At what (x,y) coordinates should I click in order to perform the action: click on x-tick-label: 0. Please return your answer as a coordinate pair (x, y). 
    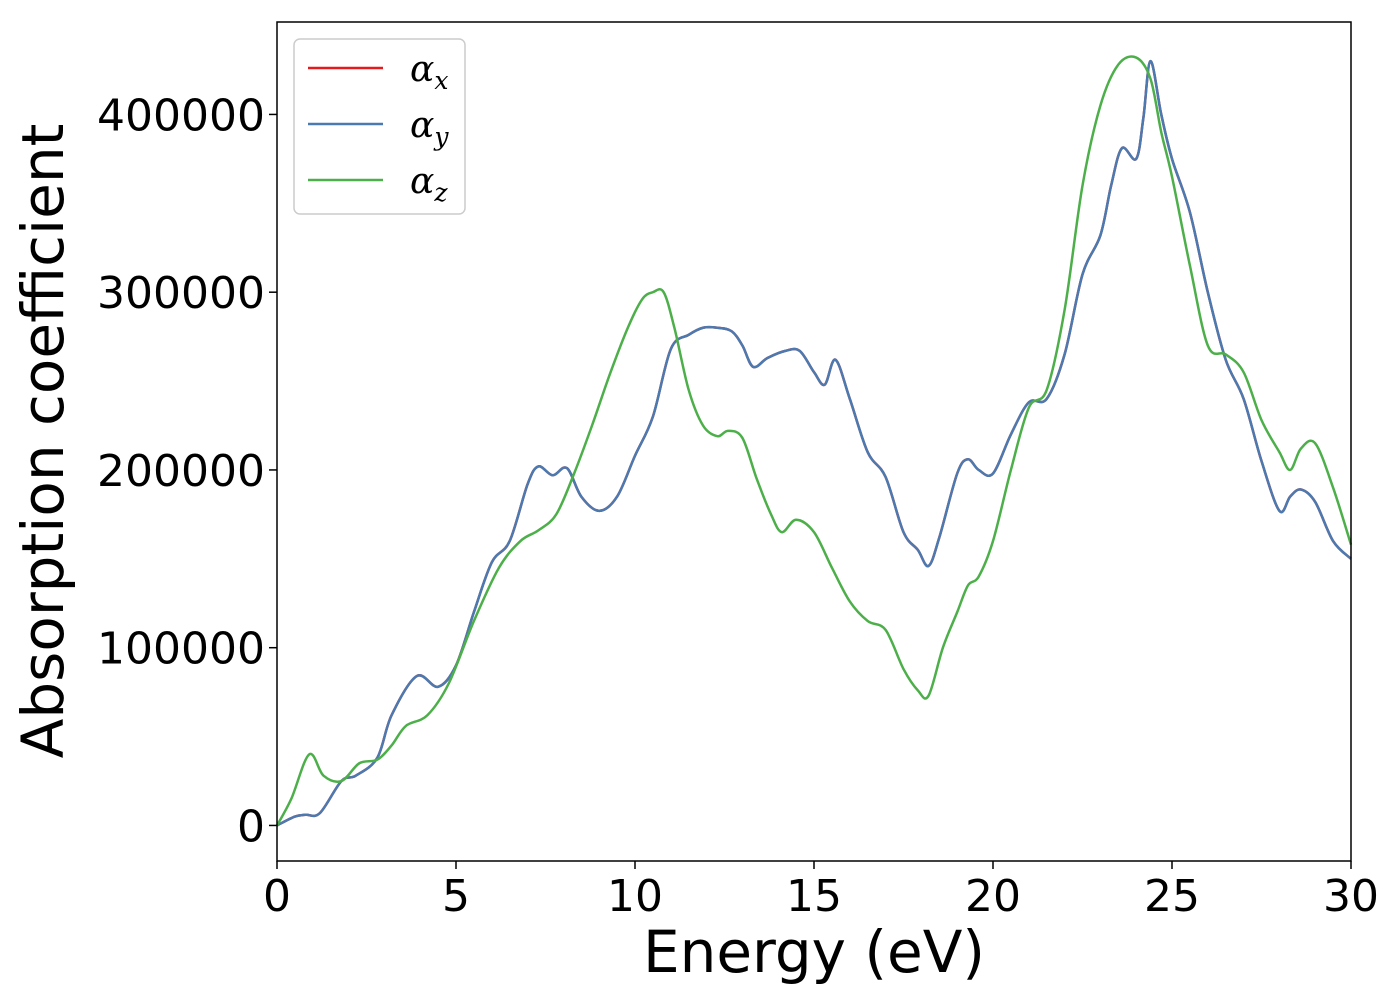
    Looking at the image, I should click on (277, 896).